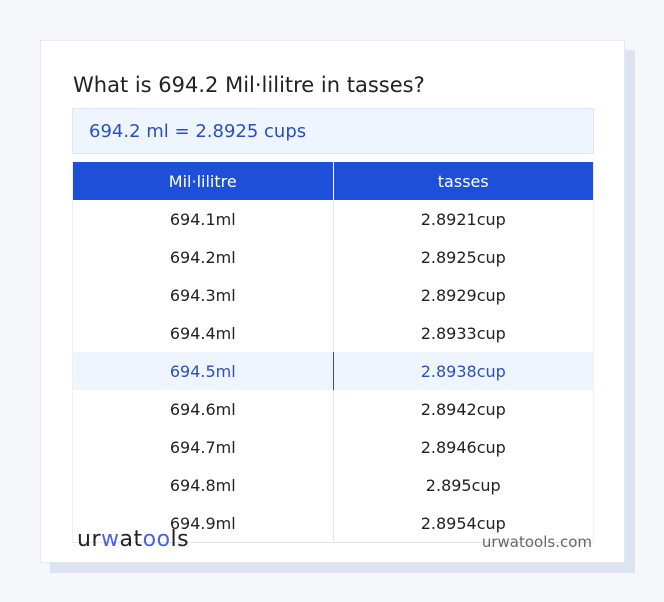 Image resolution: width=664 pixels, height=602 pixels. I want to click on millilitre-cell: 694.2ml, so click(203, 257).